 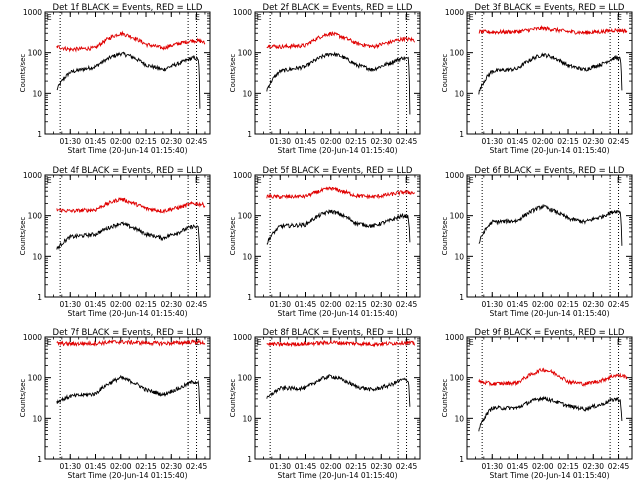 What do you see at coordinates (338, 8) in the screenshot?
I see `panel-title: Det 2f BLACK = Events, RED = LLD` at bounding box center [338, 8].